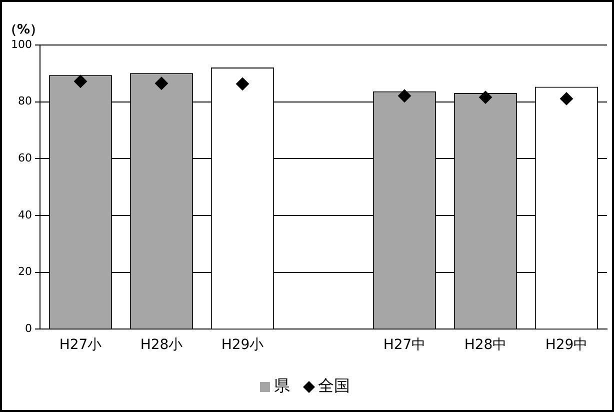 The width and height of the screenshot is (614, 412). I want to click on x-tick-label: H29中, so click(566, 345).